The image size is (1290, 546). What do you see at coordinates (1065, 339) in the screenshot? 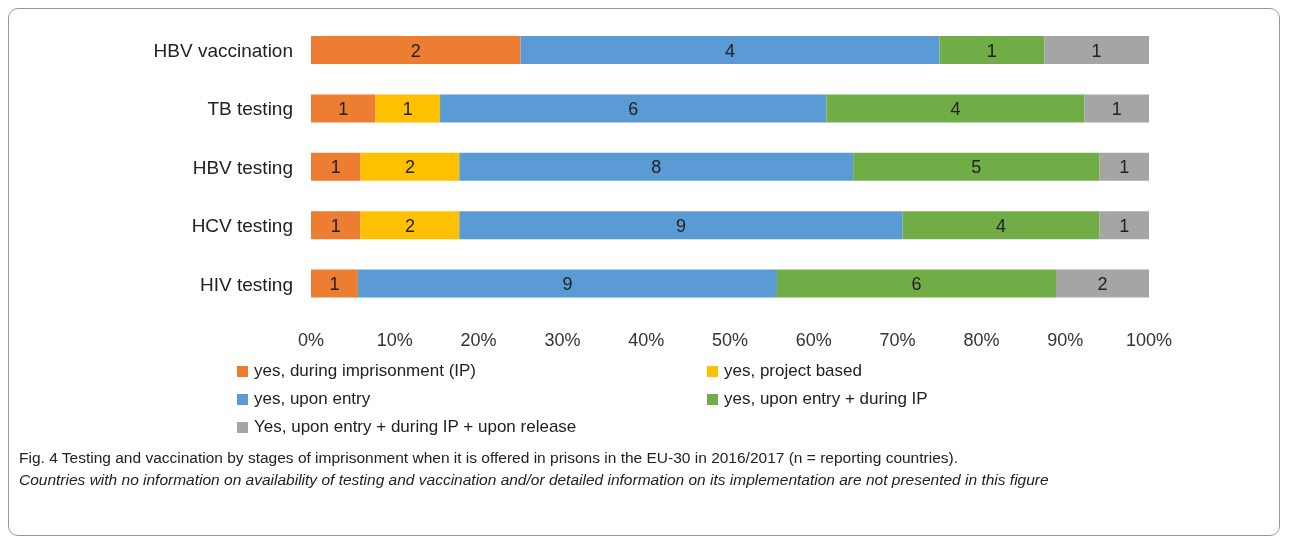
I see `x-tick-label: 90%` at bounding box center [1065, 339].